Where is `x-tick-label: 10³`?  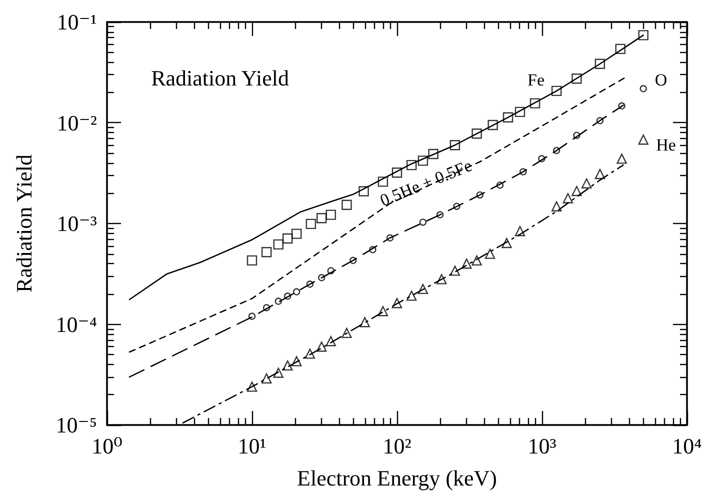
x-tick-label: 10³ is located at coordinates (542, 446).